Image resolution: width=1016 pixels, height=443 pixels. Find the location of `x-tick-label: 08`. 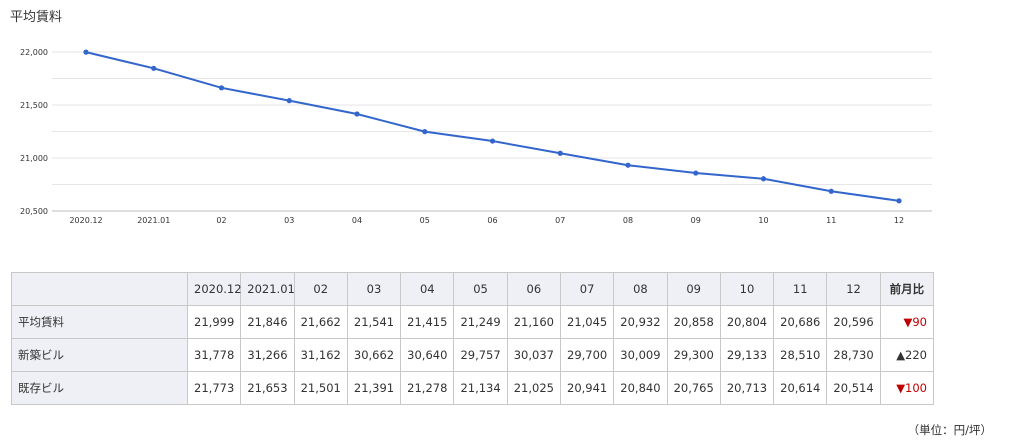

x-tick-label: 08 is located at coordinates (628, 220).